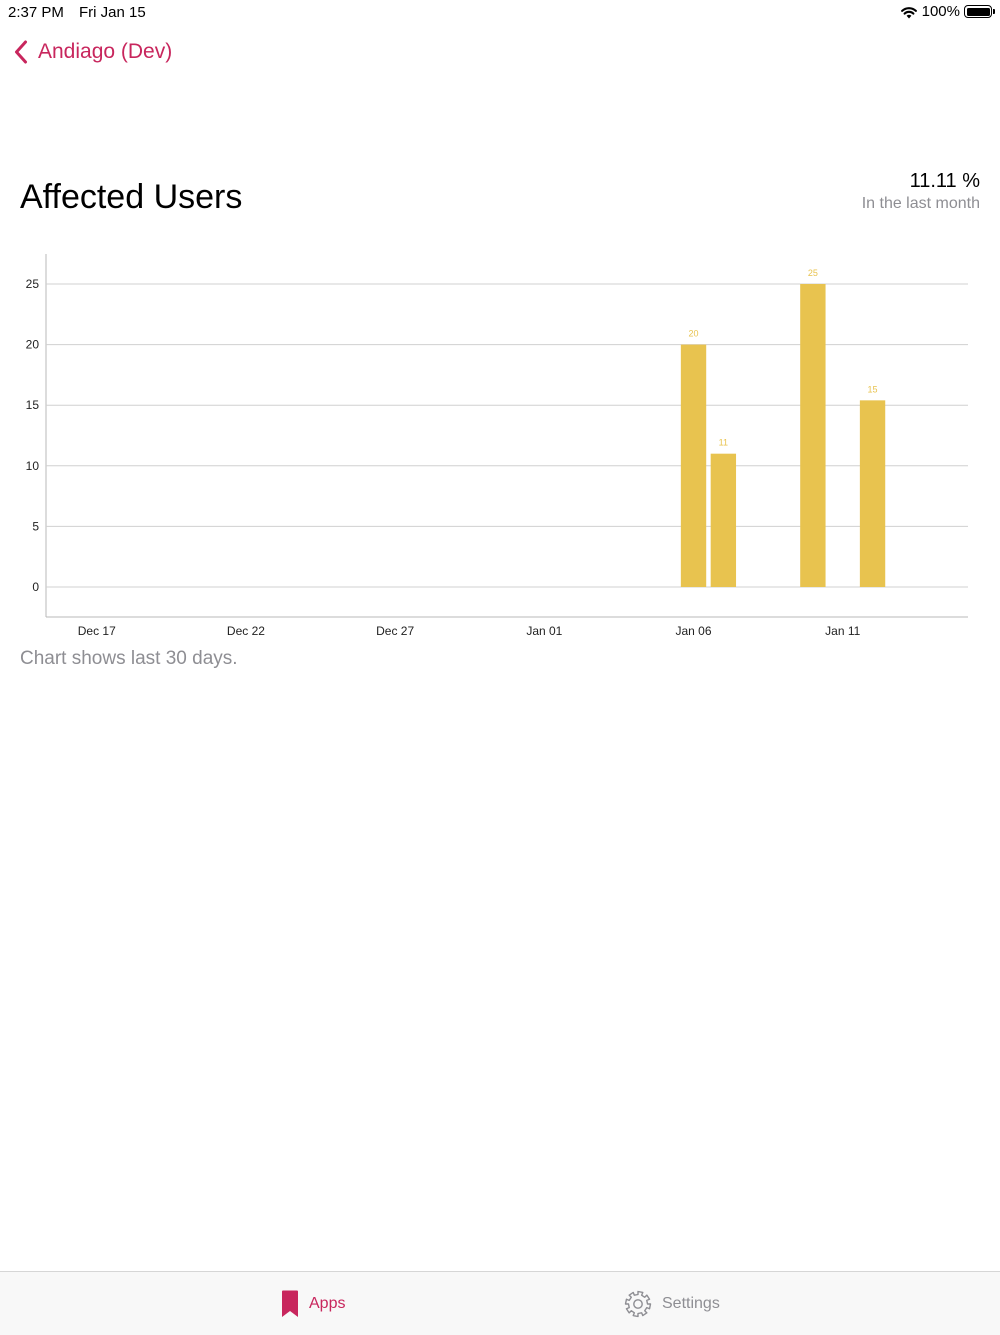 The height and width of the screenshot is (1335, 1000). I want to click on stat-caption: In the last month, so click(920, 203).